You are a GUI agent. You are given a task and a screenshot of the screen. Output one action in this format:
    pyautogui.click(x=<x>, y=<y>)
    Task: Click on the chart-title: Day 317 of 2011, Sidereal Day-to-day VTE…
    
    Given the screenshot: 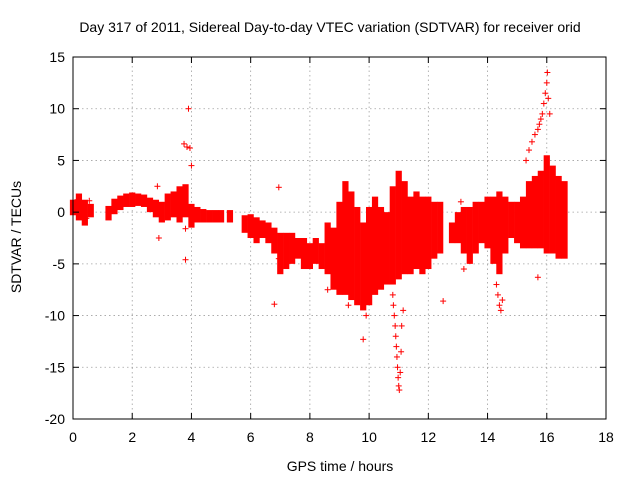 What is the action you would take?
    pyautogui.click(x=329, y=27)
    